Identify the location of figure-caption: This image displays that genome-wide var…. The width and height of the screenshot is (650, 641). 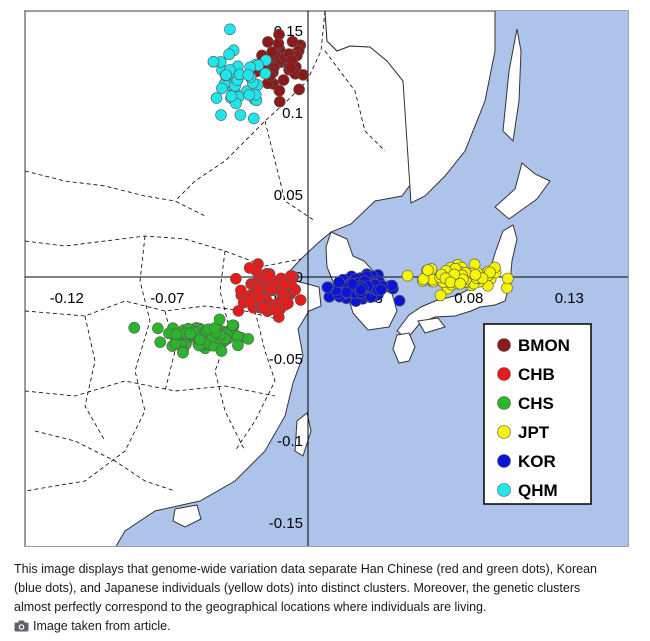
(305, 588).